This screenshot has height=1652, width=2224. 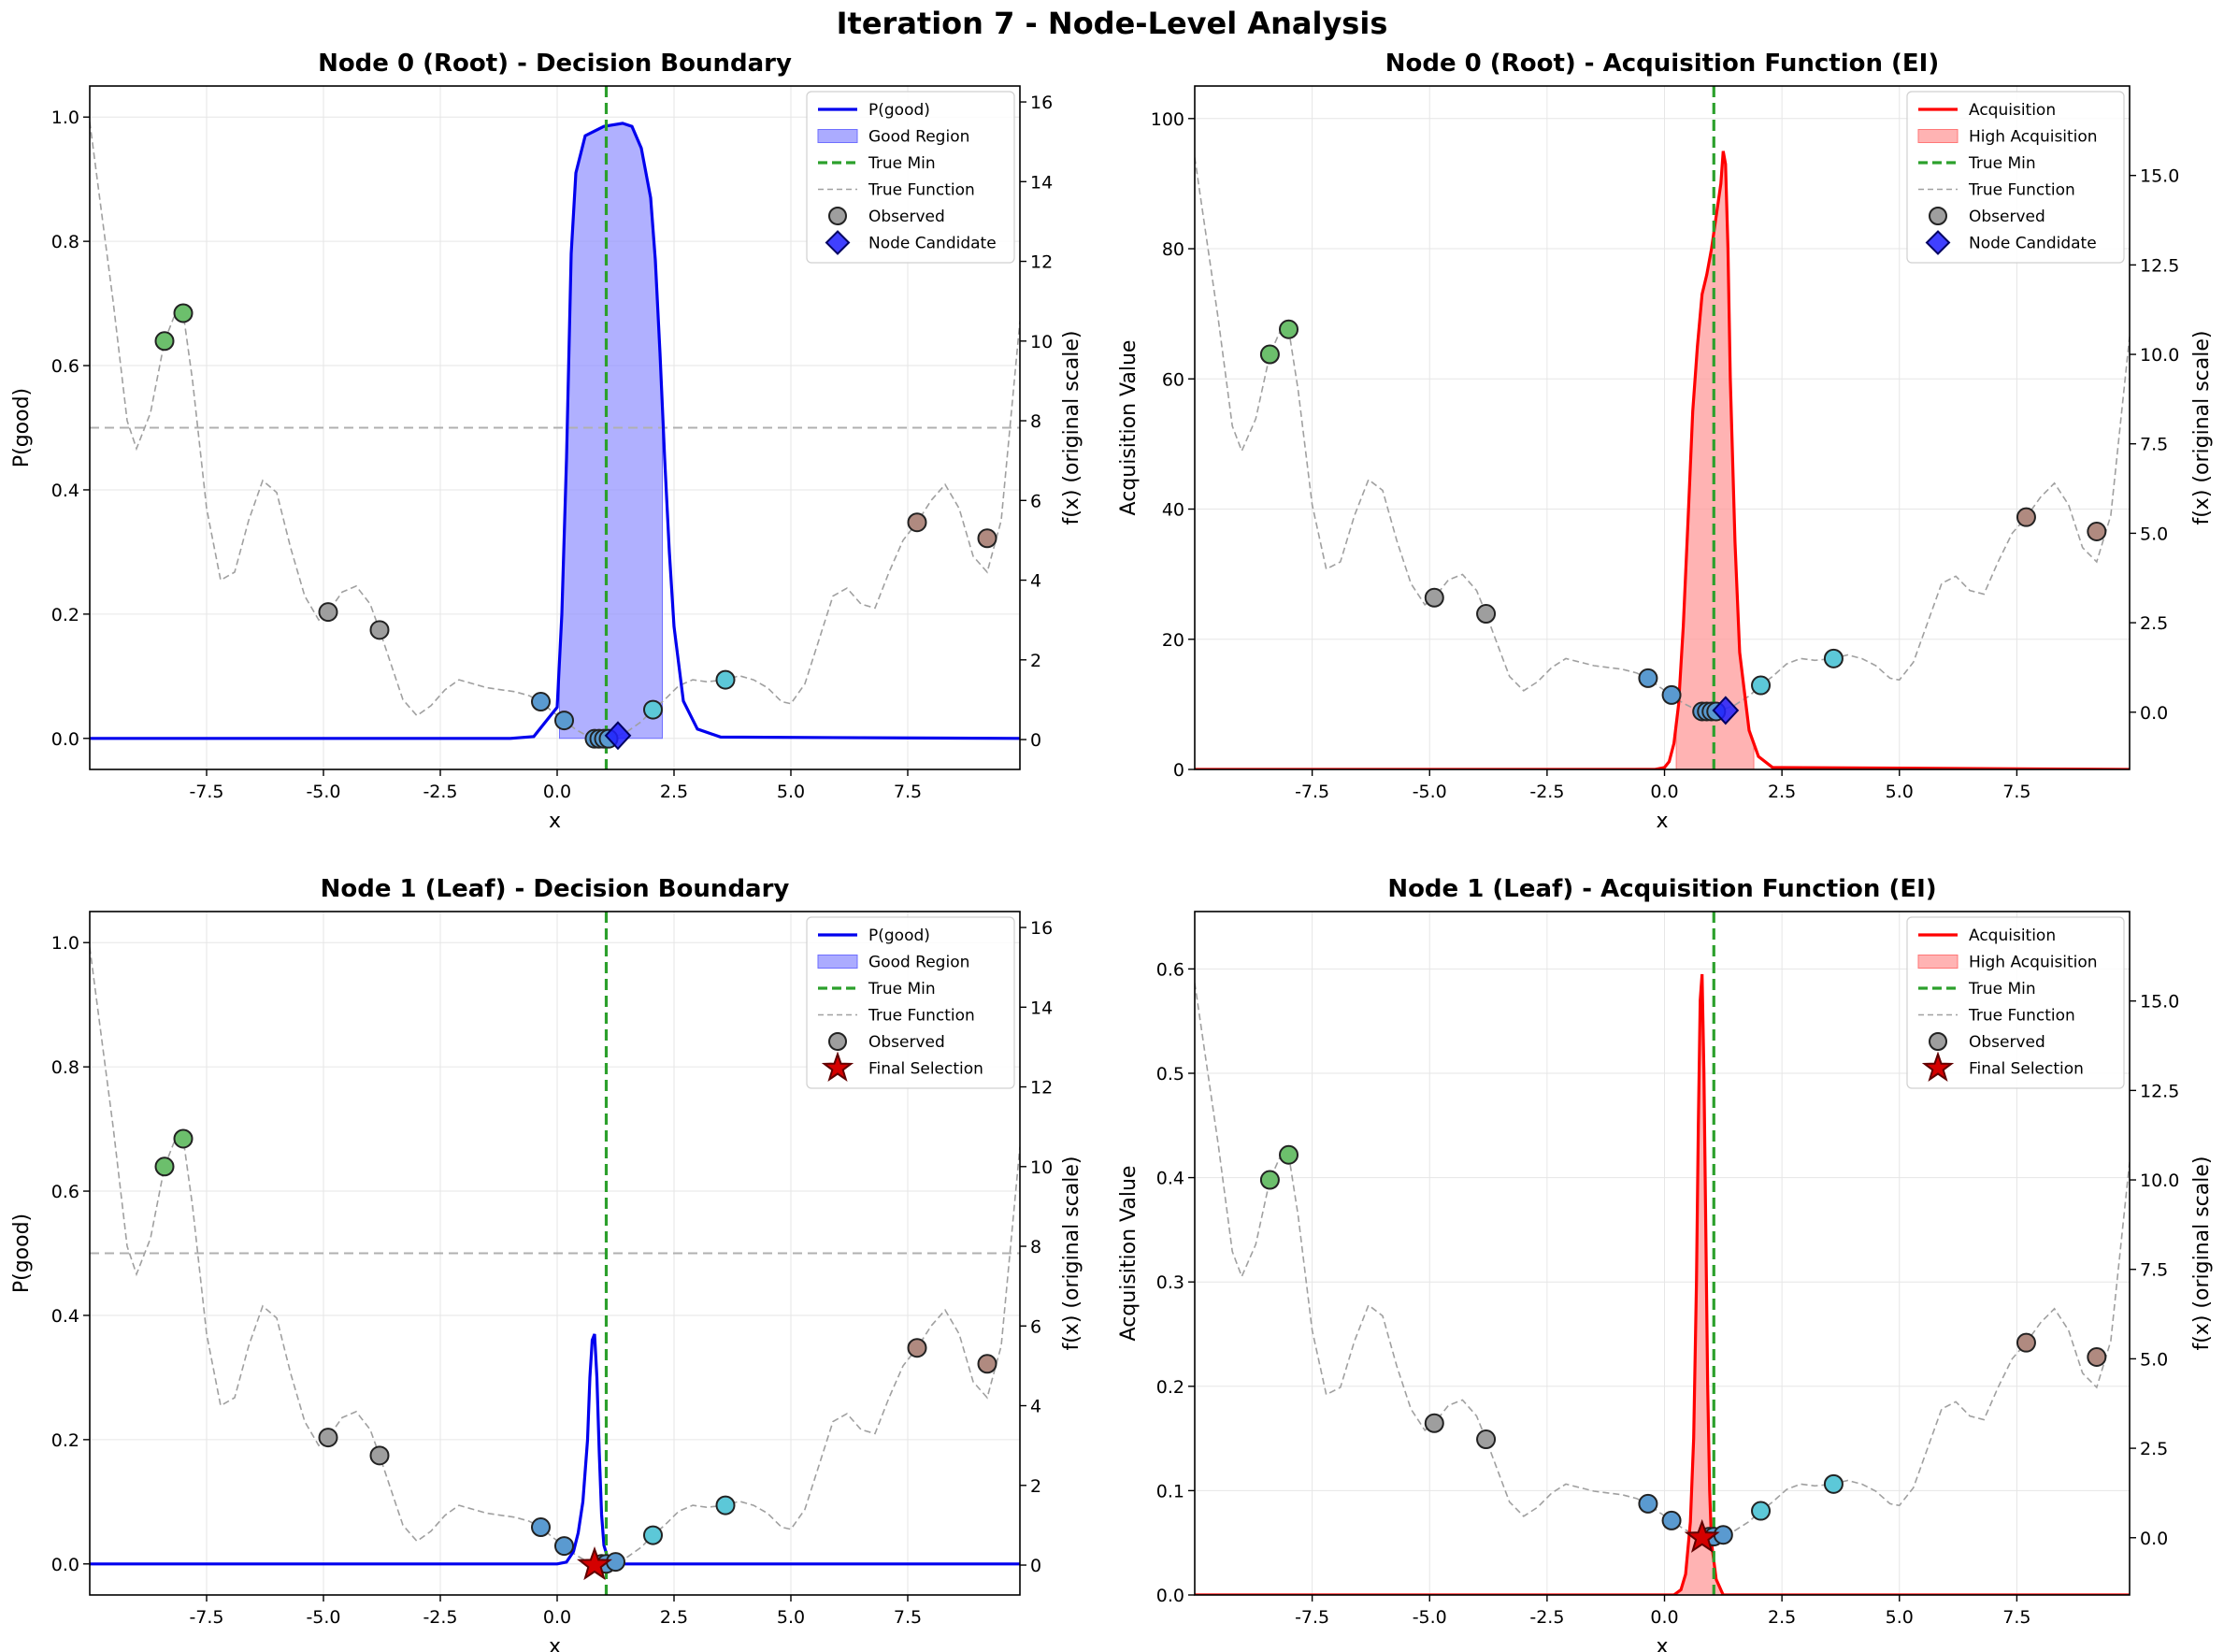 What do you see at coordinates (2159, 1002) in the screenshot?
I see `y2-tick-label: 15.0` at bounding box center [2159, 1002].